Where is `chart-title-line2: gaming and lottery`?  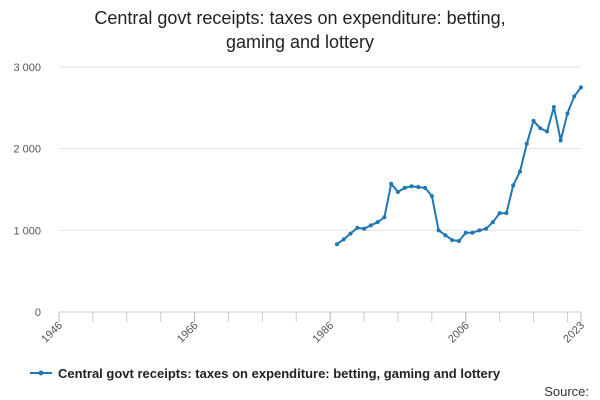
chart-title-line2: gaming and lottery is located at coordinates (300, 42).